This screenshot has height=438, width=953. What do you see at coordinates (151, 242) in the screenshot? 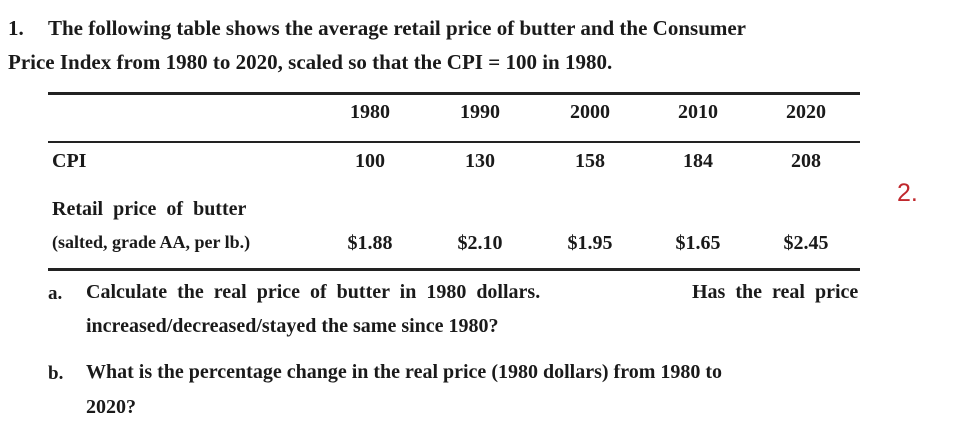
I see `row-label: (salted, grade AA, per lb.)` at bounding box center [151, 242].